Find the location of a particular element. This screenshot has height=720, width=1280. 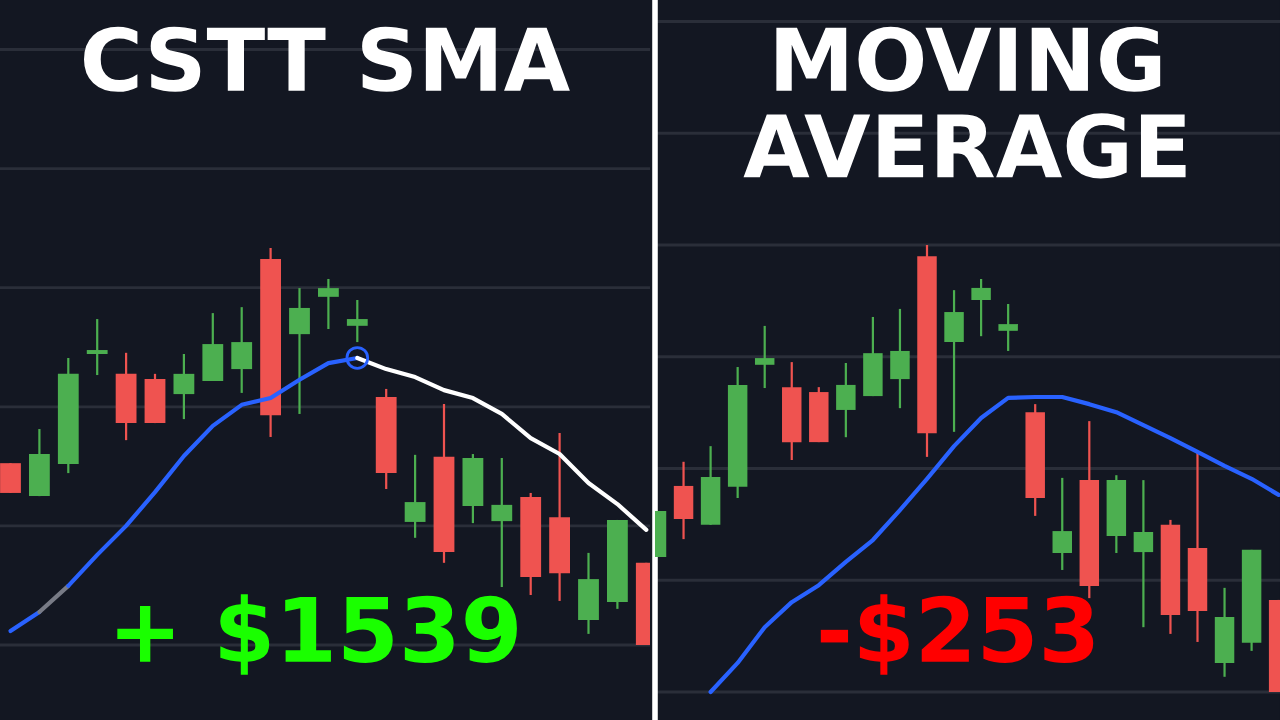

chart-title: MOVING AVERAGE is located at coordinates (964, 102).